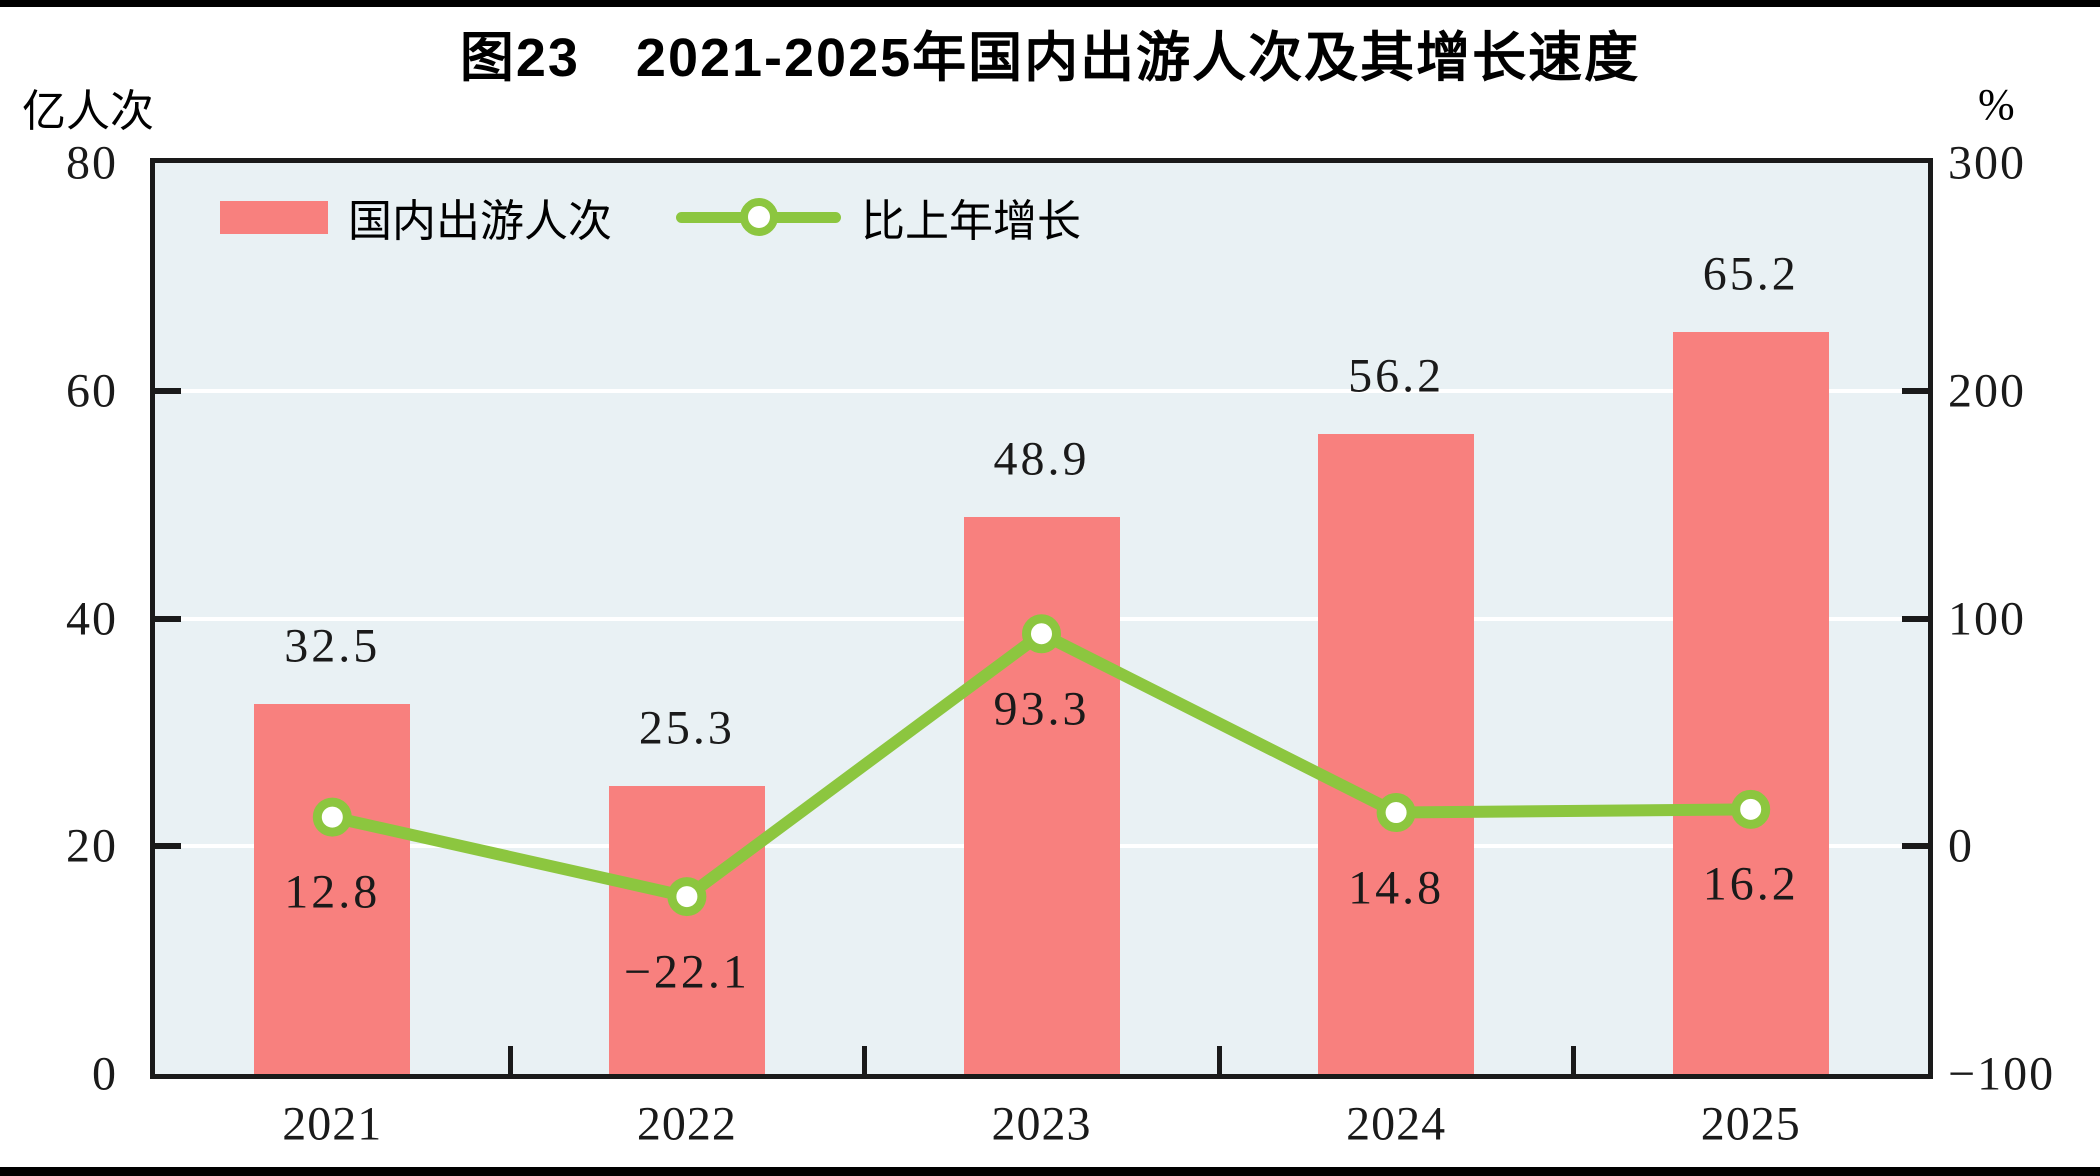 The width and height of the screenshot is (2100, 1176). I want to click on bar-value-label: 25.3, so click(686, 728).